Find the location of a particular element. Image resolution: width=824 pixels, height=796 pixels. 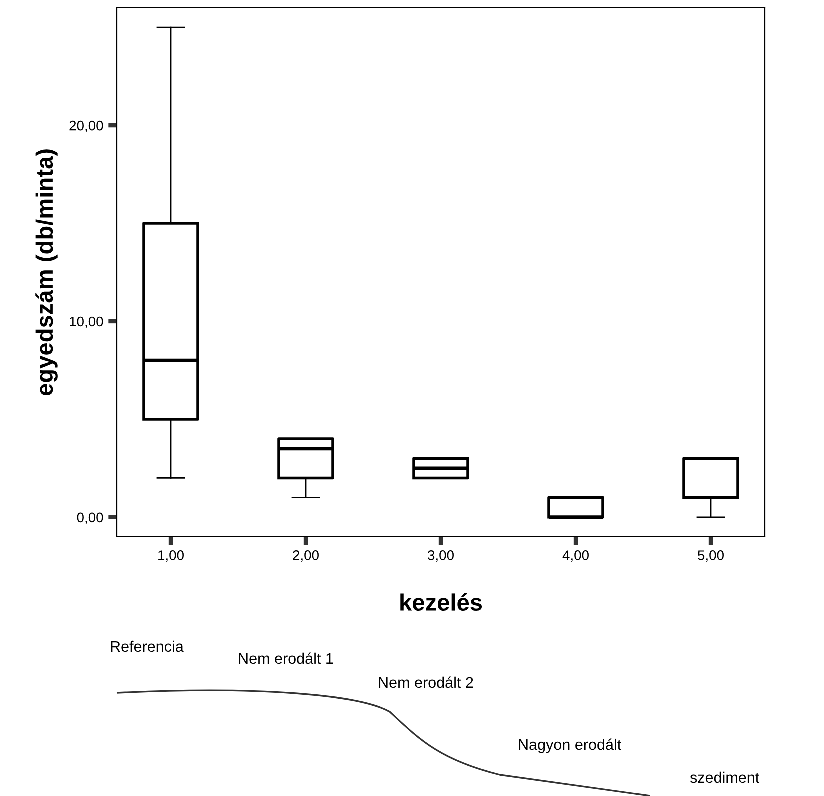

x-tick-label: 3,00 is located at coordinates (441, 556).